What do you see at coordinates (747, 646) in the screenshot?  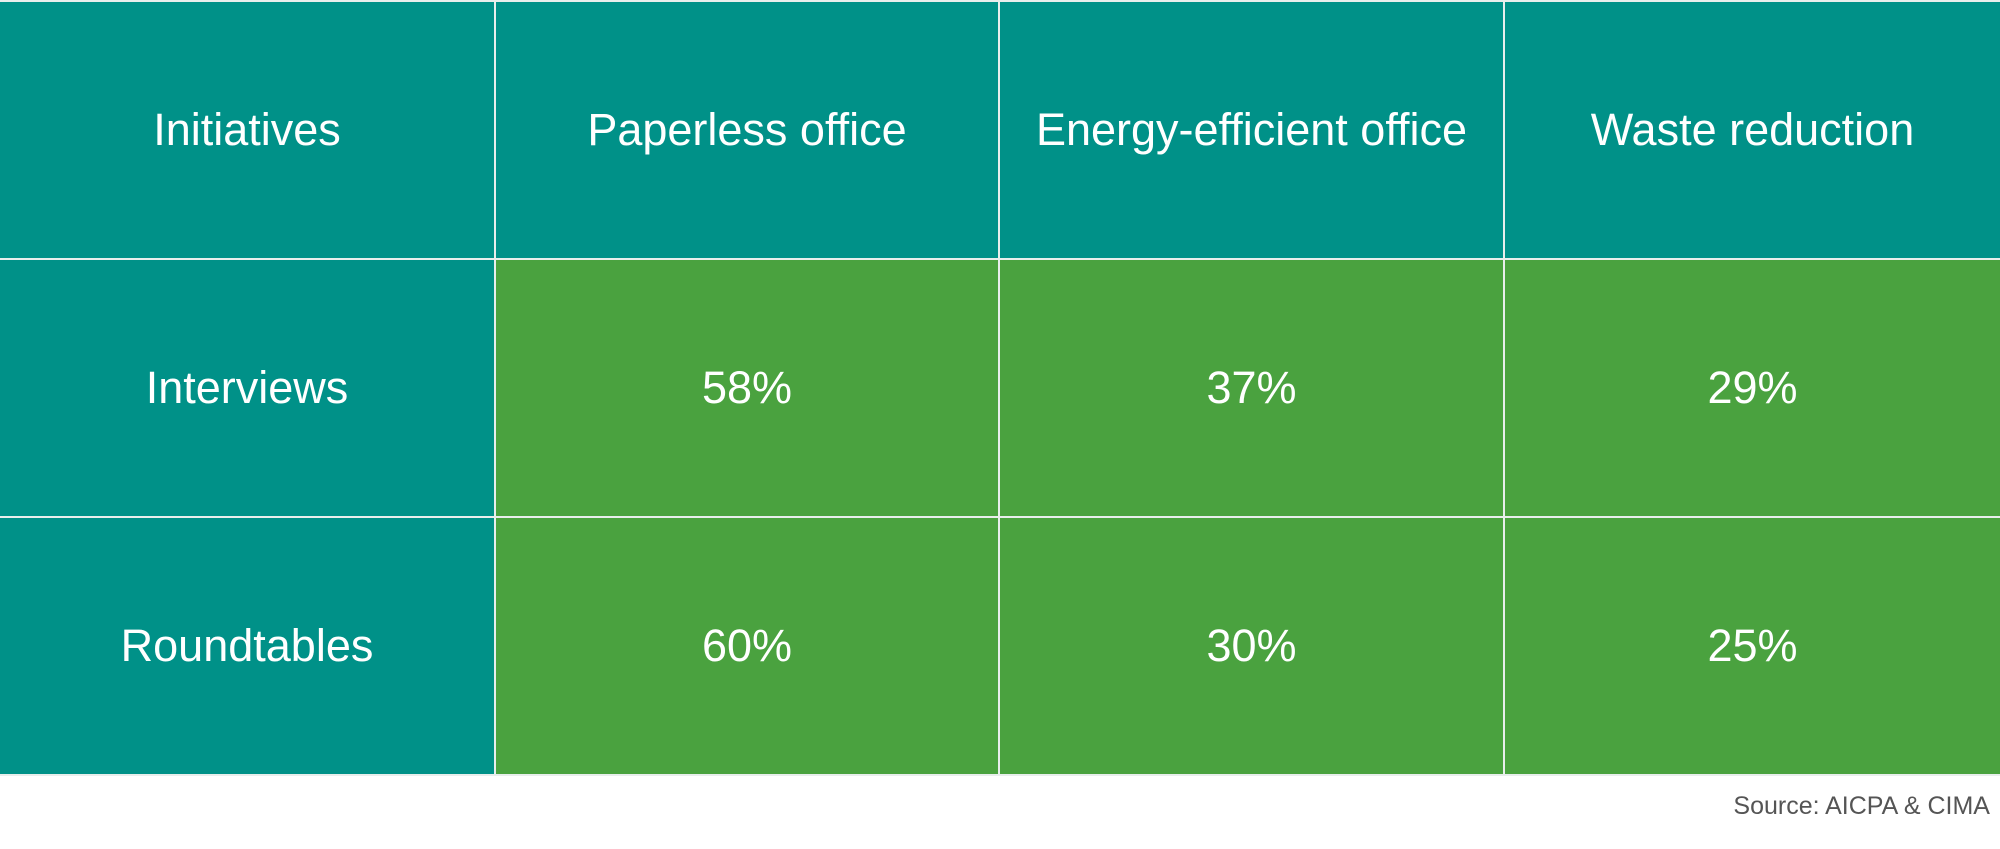 I see `value-cell: 60%` at bounding box center [747, 646].